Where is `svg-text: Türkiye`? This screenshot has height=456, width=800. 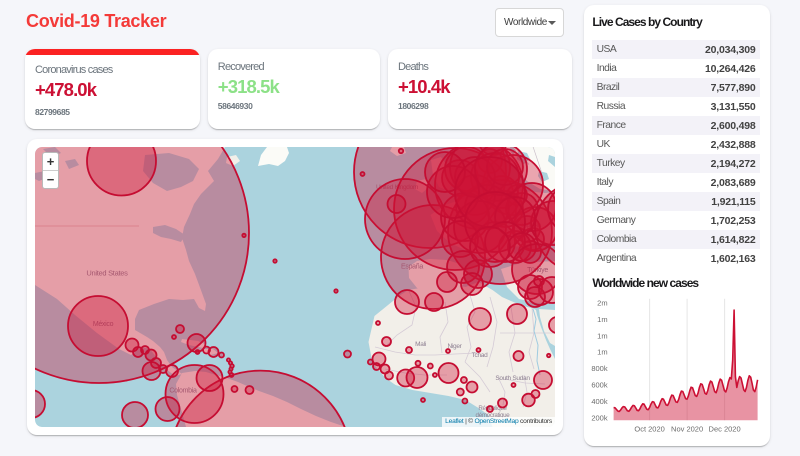
svg-text: Türkiye is located at coordinates (537, 270).